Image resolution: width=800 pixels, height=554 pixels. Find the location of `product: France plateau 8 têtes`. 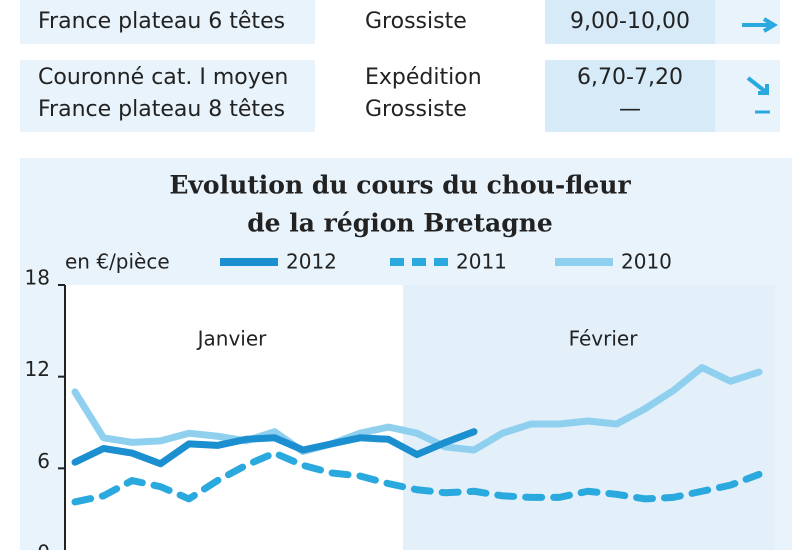

product: France plateau 8 têtes is located at coordinates (161, 109).